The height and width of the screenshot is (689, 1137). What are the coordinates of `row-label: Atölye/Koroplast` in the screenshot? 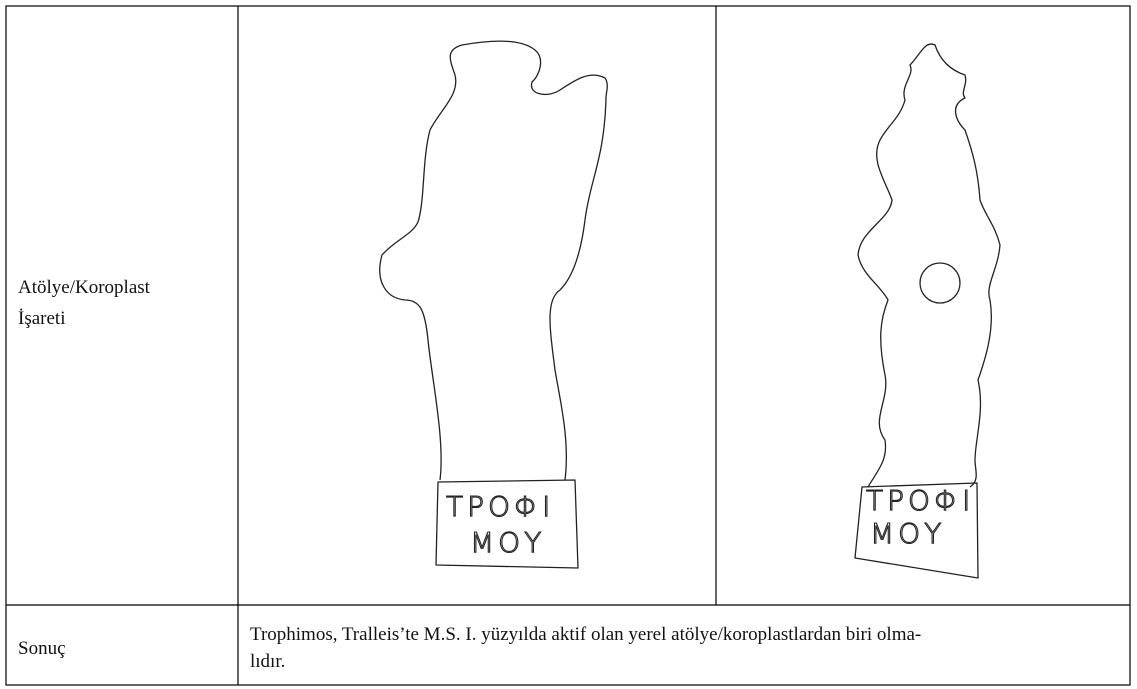 It's located at (84, 287).